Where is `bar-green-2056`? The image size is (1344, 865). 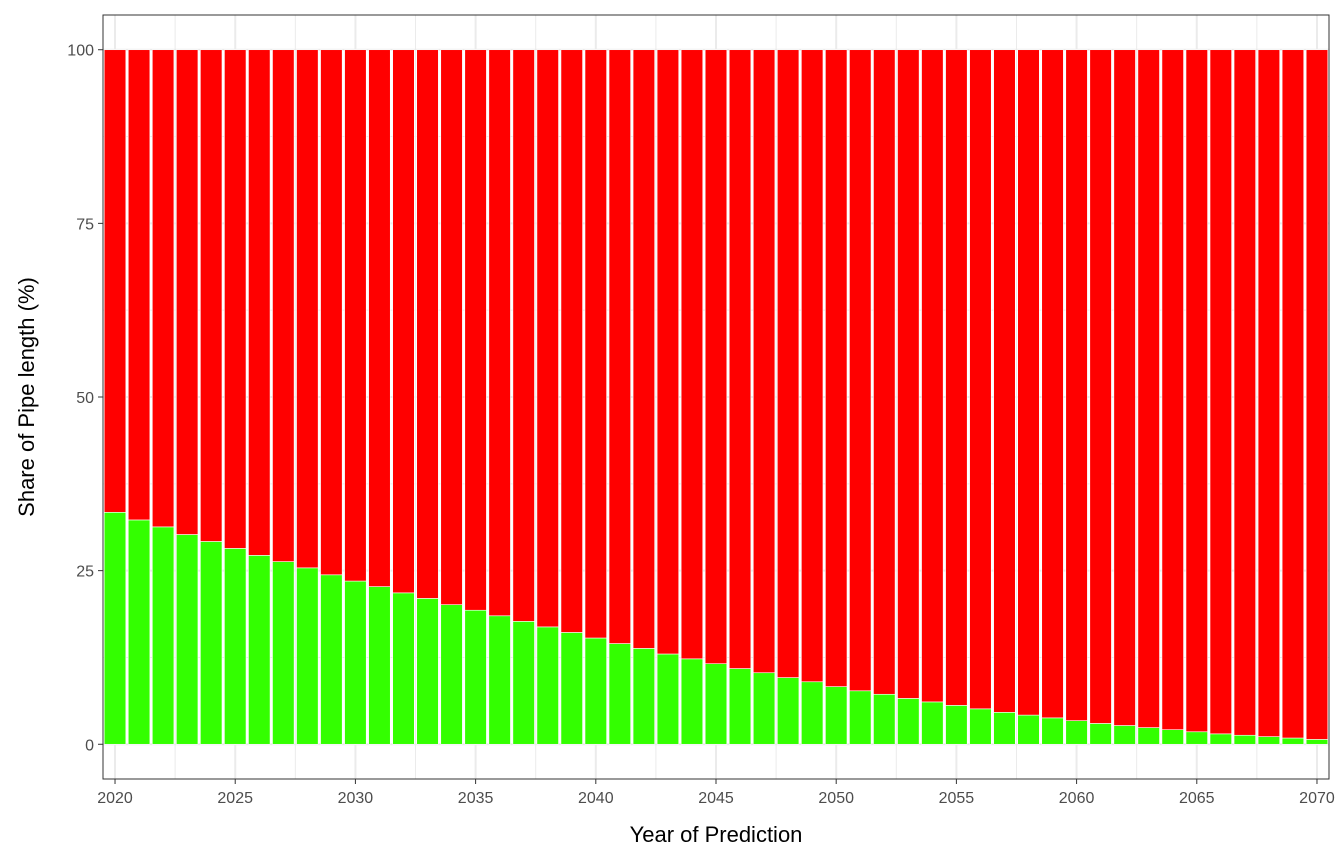
bar-green-2056 is located at coordinates (980, 726).